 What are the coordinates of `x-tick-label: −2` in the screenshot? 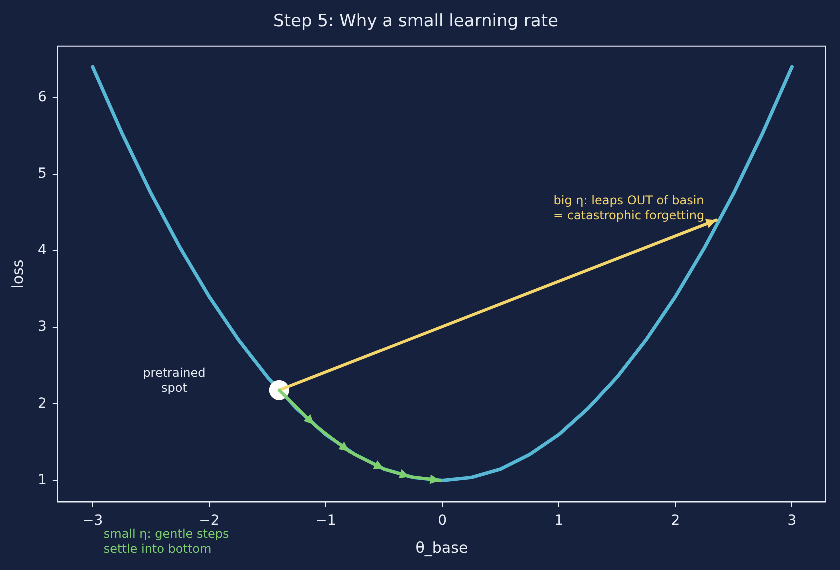 It's located at (209, 521).